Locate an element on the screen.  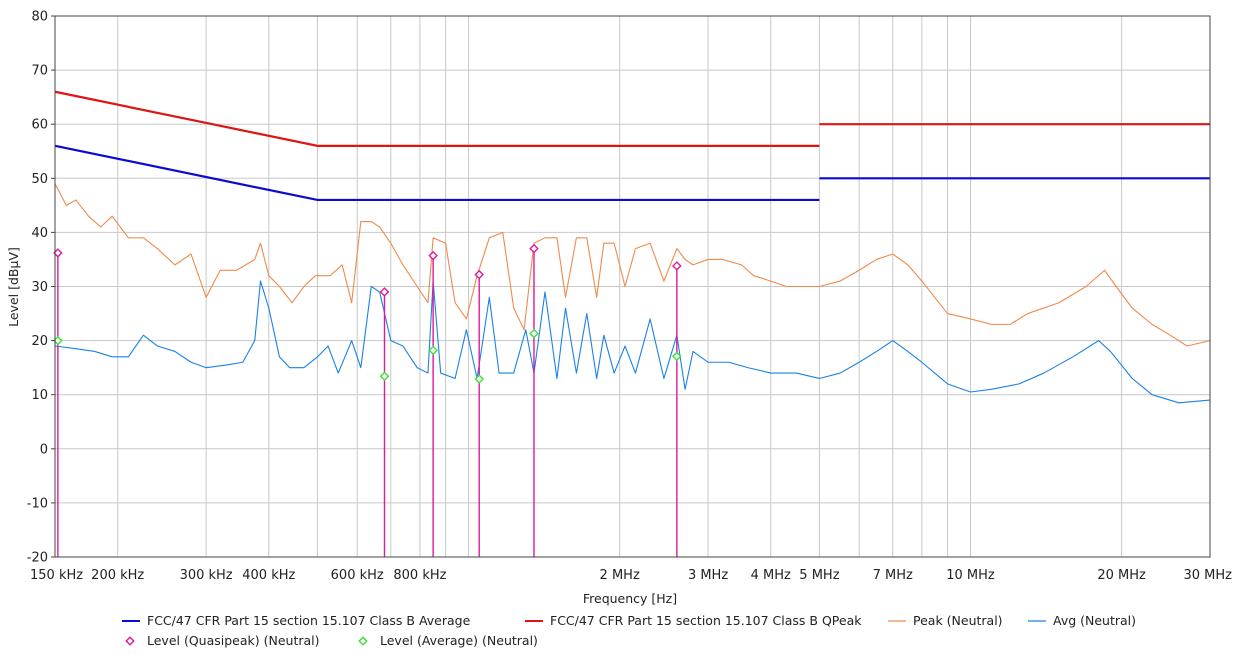
y-tick-label: 20 is located at coordinates (39, 341).